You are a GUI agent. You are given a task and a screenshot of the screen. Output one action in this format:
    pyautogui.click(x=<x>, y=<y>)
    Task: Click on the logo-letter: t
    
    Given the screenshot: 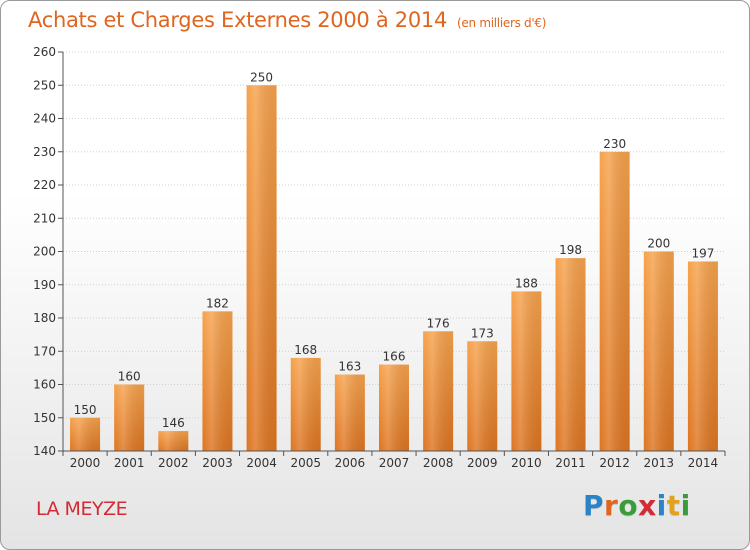 What is the action you would take?
    pyautogui.click(x=673, y=505)
    